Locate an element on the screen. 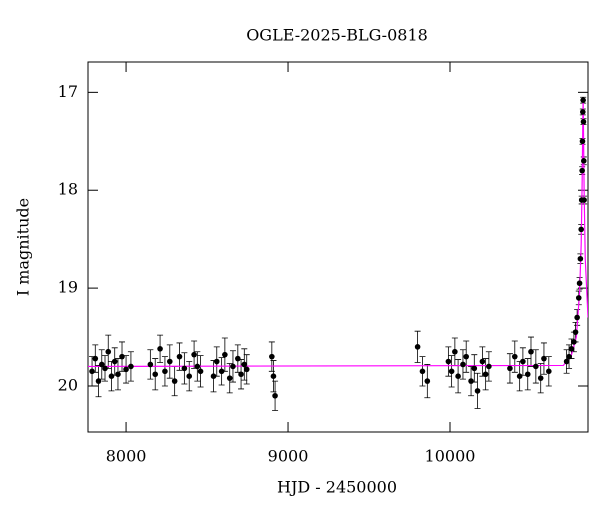  chart-title: OGLE-2025-BLG-0818 is located at coordinates (337, 35).